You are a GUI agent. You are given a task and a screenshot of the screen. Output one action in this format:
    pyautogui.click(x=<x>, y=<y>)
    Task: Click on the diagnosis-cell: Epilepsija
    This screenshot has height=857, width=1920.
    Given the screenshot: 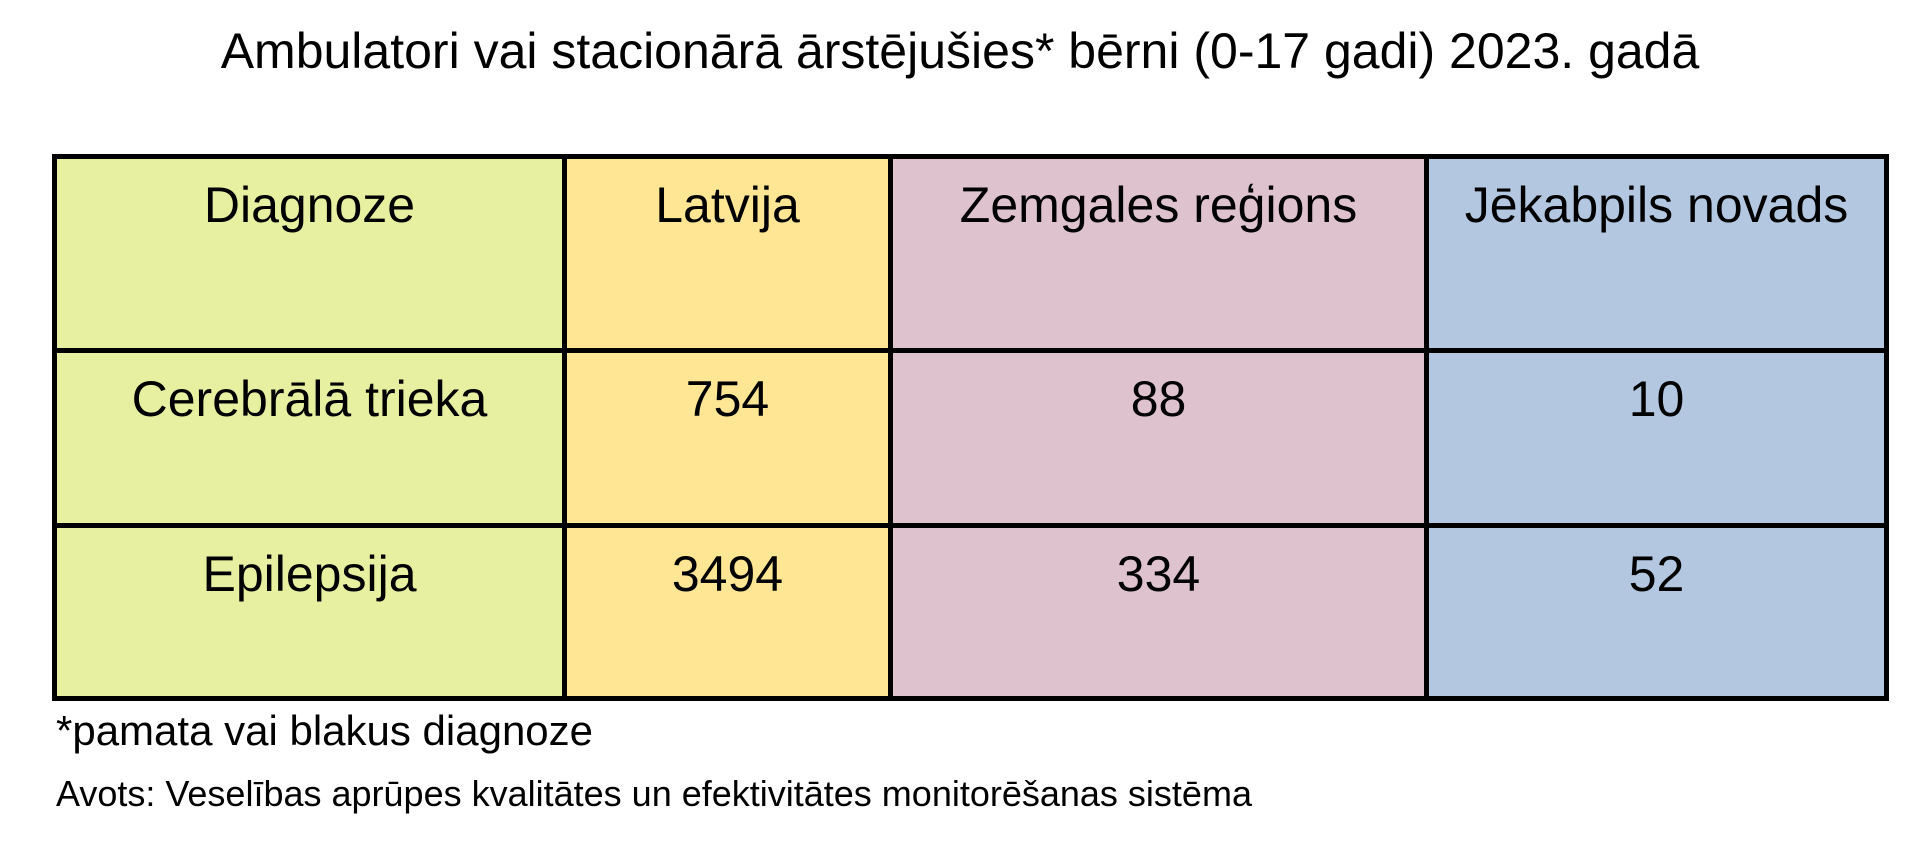 What is the action you would take?
    pyautogui.click(x=309, y=612)
    